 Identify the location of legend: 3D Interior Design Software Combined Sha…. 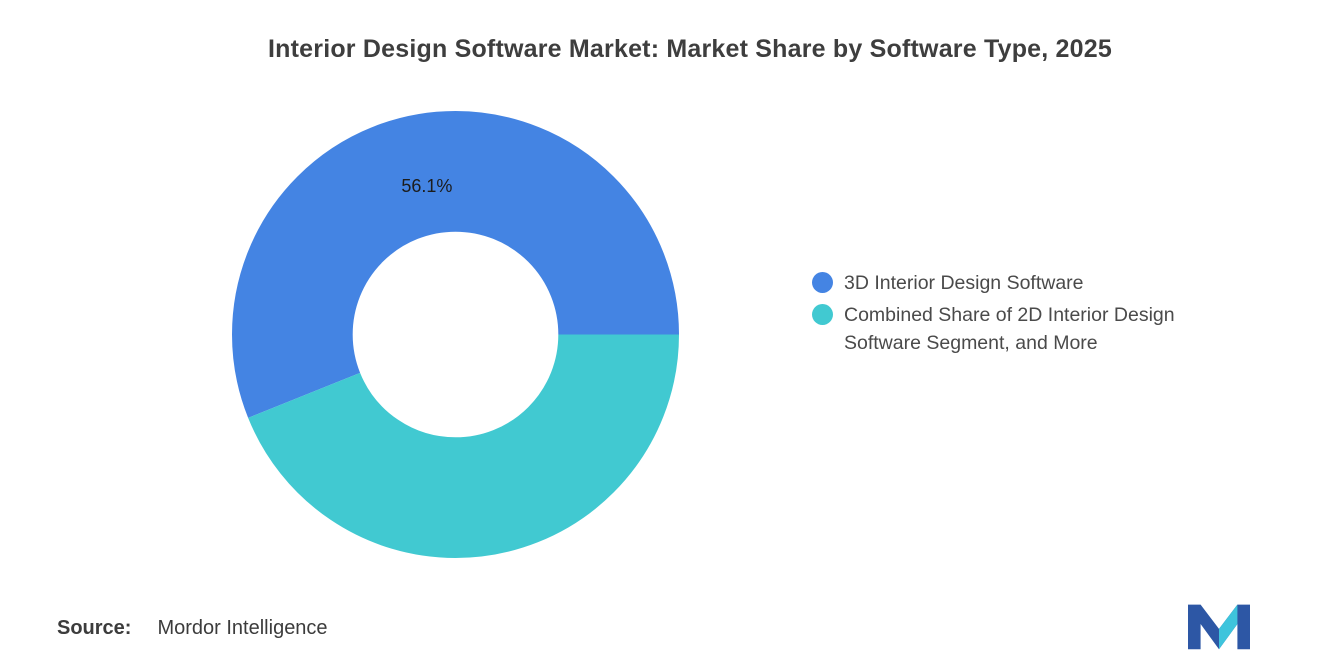
(1019, 313).